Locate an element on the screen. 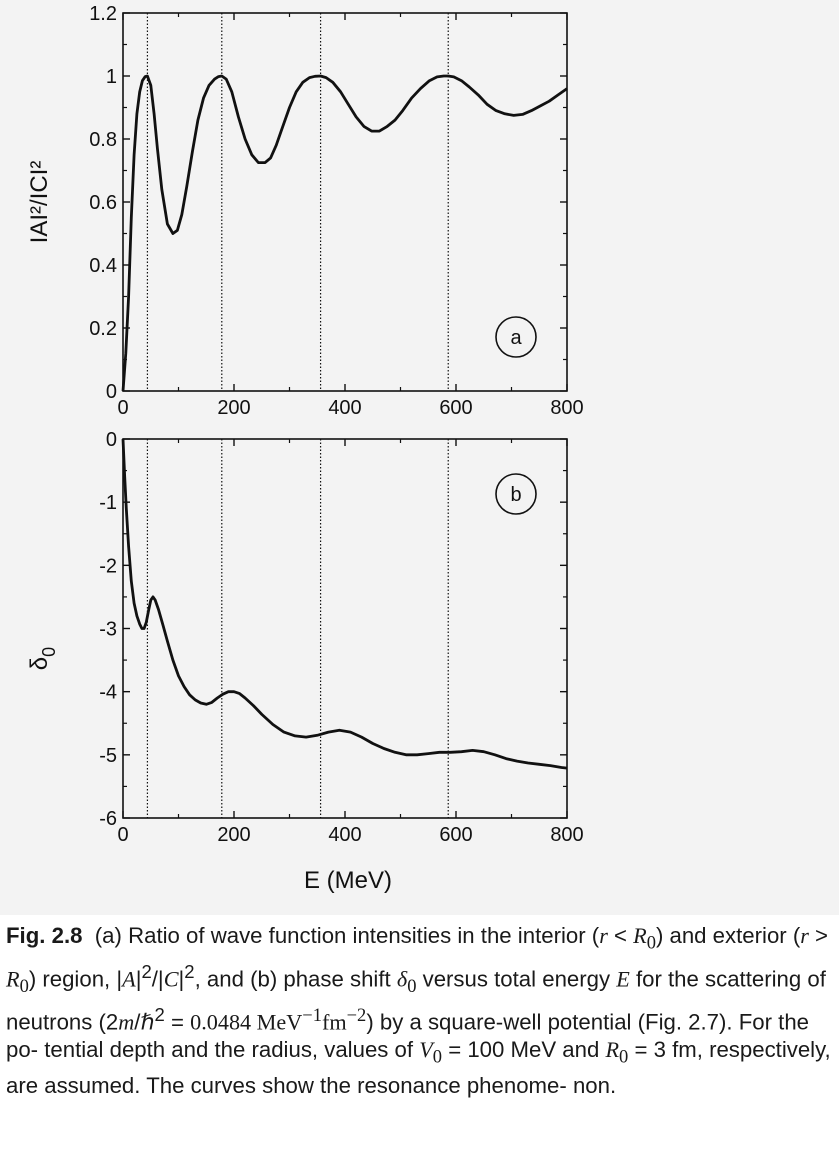 This screenshot has height=1161, width=839. panel-label: a is located at coordinates (516, 338).